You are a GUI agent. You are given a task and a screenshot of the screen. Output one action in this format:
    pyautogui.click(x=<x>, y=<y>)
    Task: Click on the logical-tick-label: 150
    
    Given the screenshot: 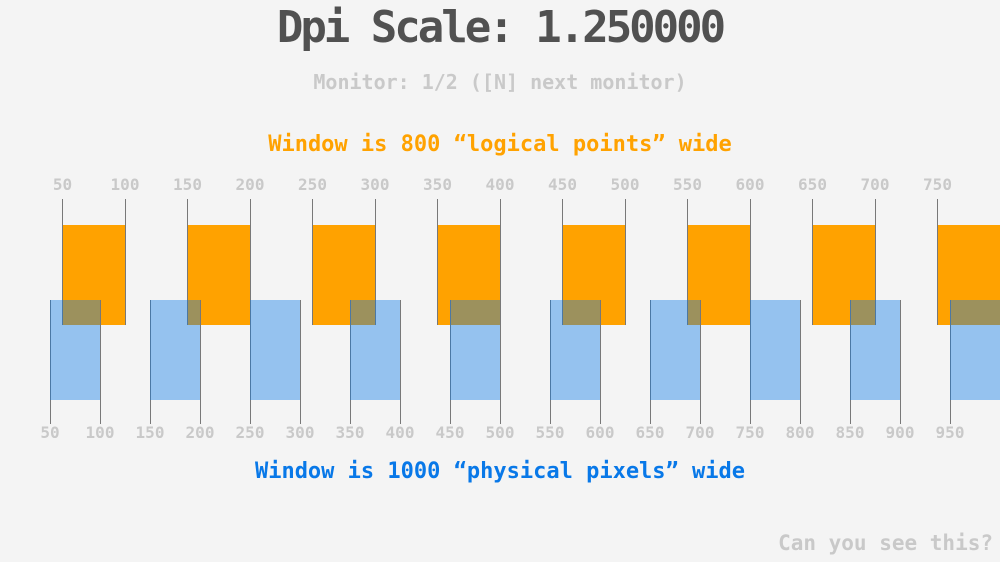 What is the action you would take?
    pyautogui.click(x=187, y=184)
    